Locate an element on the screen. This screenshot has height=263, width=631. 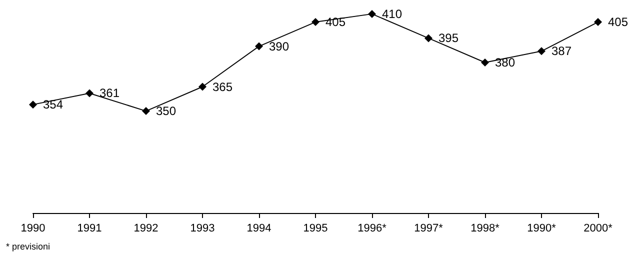
data-label: 354 is located at coordinates (53, 105).